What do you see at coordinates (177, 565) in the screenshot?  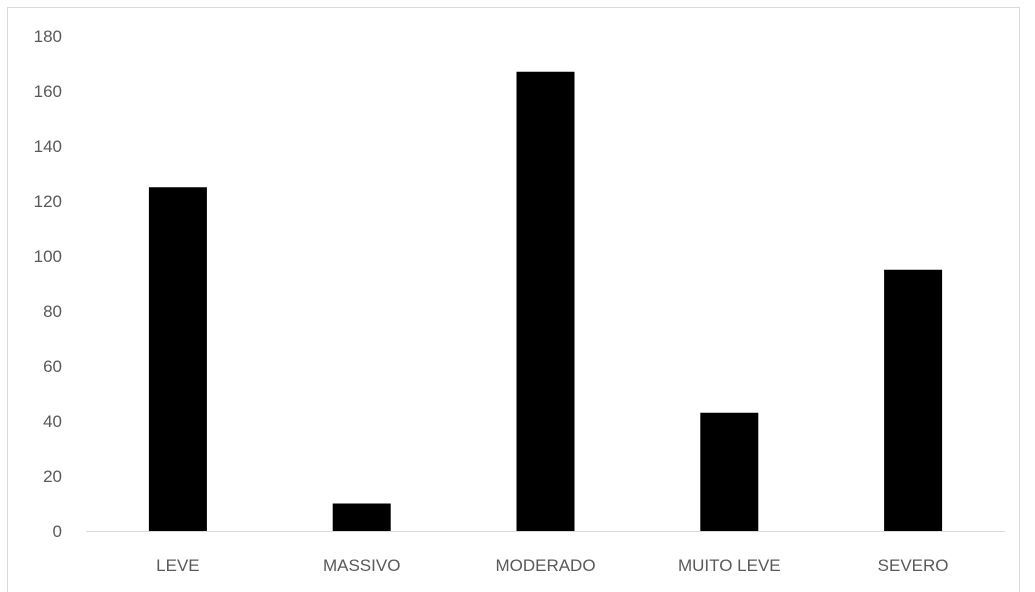 I see `x-tick-label: LEVE` at bounding box center [177, 565].